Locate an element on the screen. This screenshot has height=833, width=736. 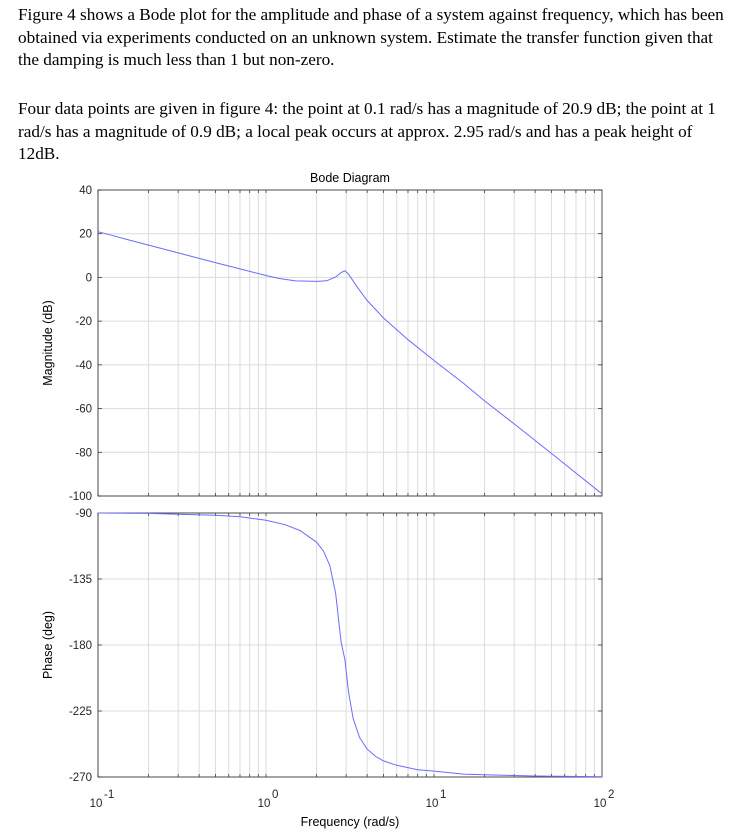
y-tick-label: -225 is located at coordinates (80, 712).